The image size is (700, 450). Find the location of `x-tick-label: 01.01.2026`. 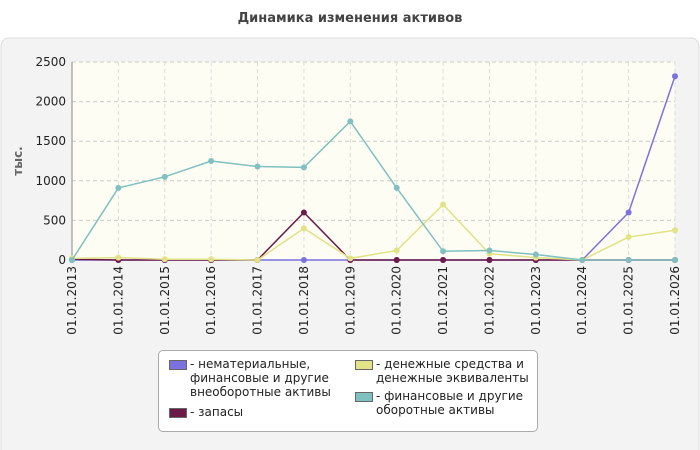

x-tick-label: 01.01.2026 is located at coordinates (675, 300).